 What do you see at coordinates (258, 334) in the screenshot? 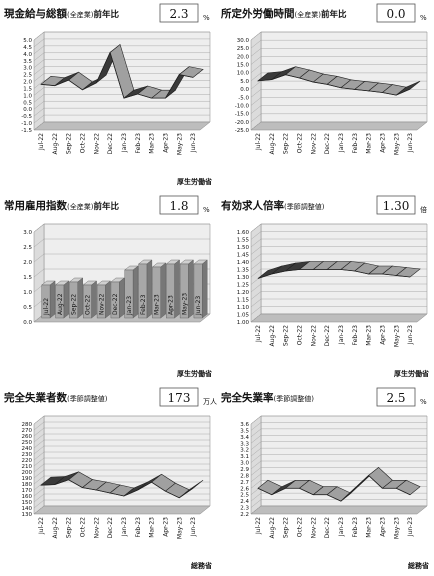
I see `x-tick-label: Jul-22` at bounding box center [258, 334].